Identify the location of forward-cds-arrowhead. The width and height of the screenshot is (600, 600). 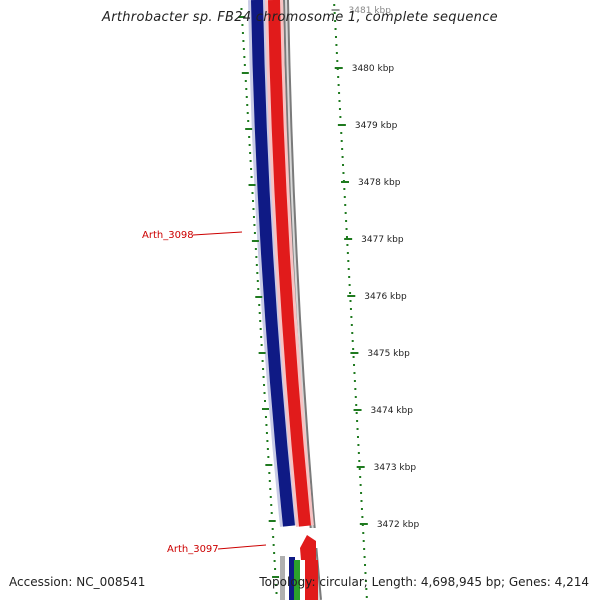
(308, 547).